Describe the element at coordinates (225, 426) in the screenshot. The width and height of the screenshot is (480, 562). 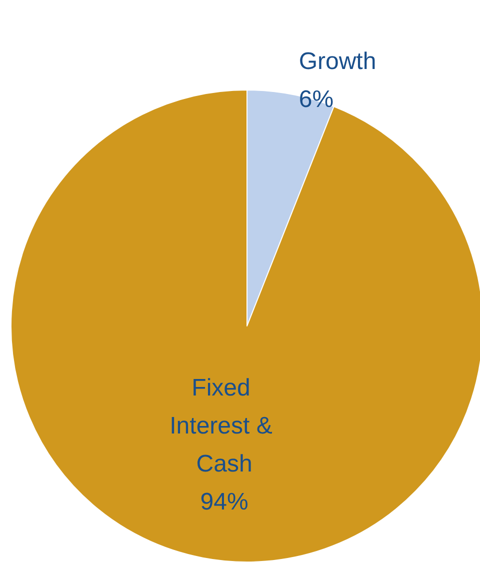
I see `slice-label: Fixed Interest & Cash` at that location.